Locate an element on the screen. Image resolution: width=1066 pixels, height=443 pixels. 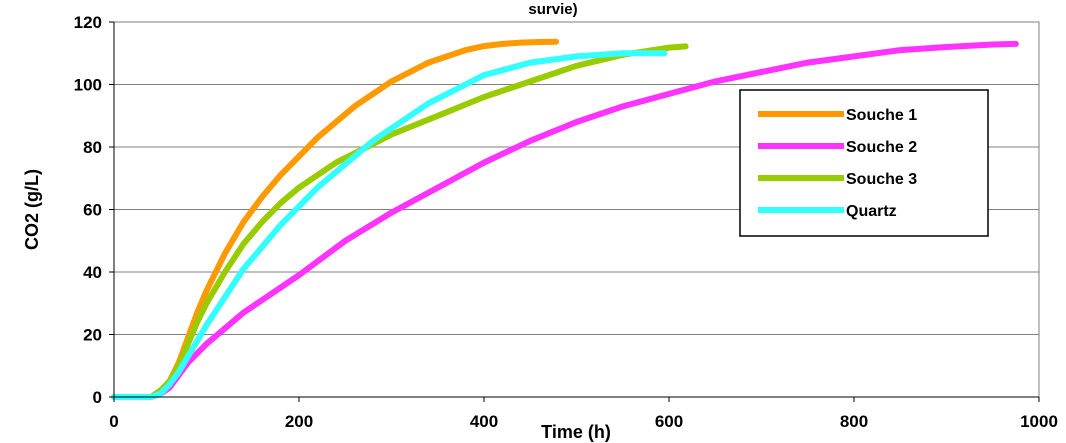
legend-label: Souche 2 is located at coordinates (881, 147).